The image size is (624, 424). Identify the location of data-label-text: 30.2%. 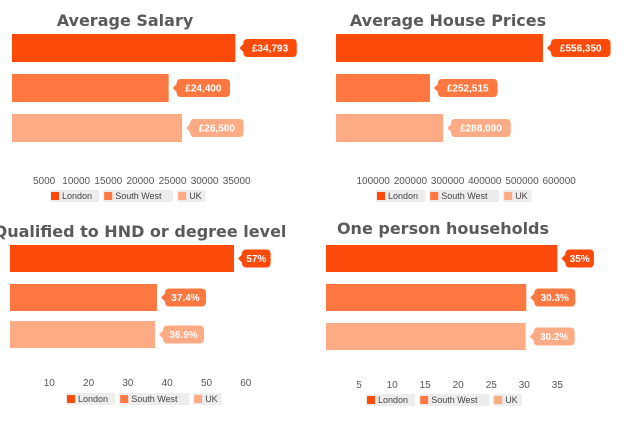
(554, 337).